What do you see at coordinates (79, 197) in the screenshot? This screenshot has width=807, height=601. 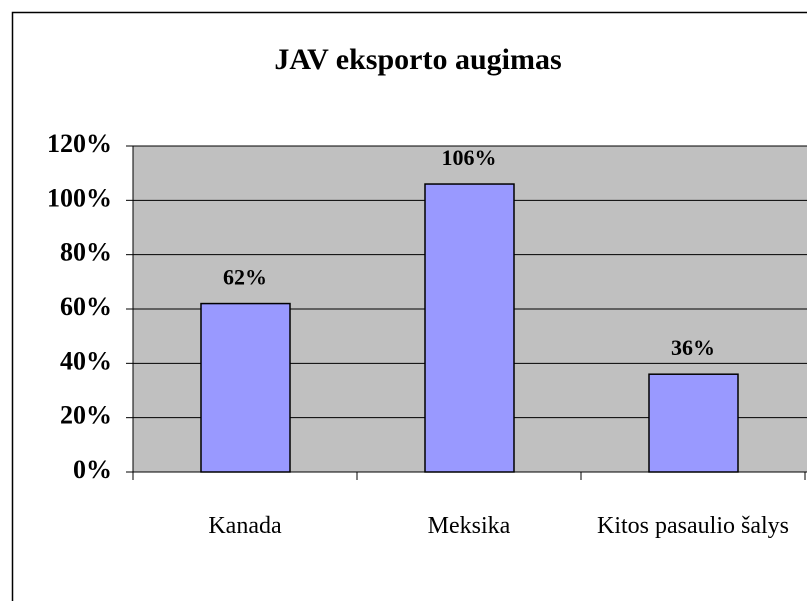 I see `y-tick-label: 100%` at bounding box center [79, 197].